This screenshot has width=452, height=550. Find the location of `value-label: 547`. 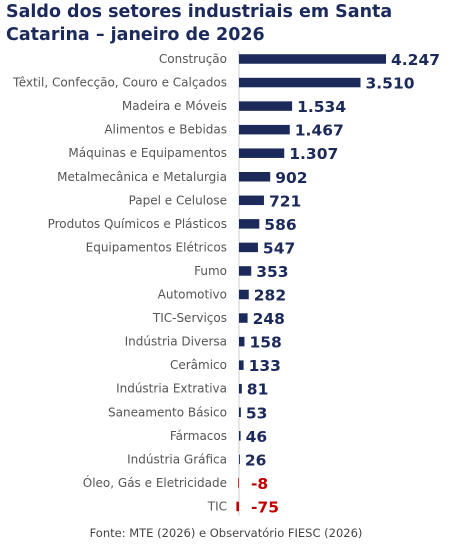

value-label: 547 is located at coordinates (279, 248).